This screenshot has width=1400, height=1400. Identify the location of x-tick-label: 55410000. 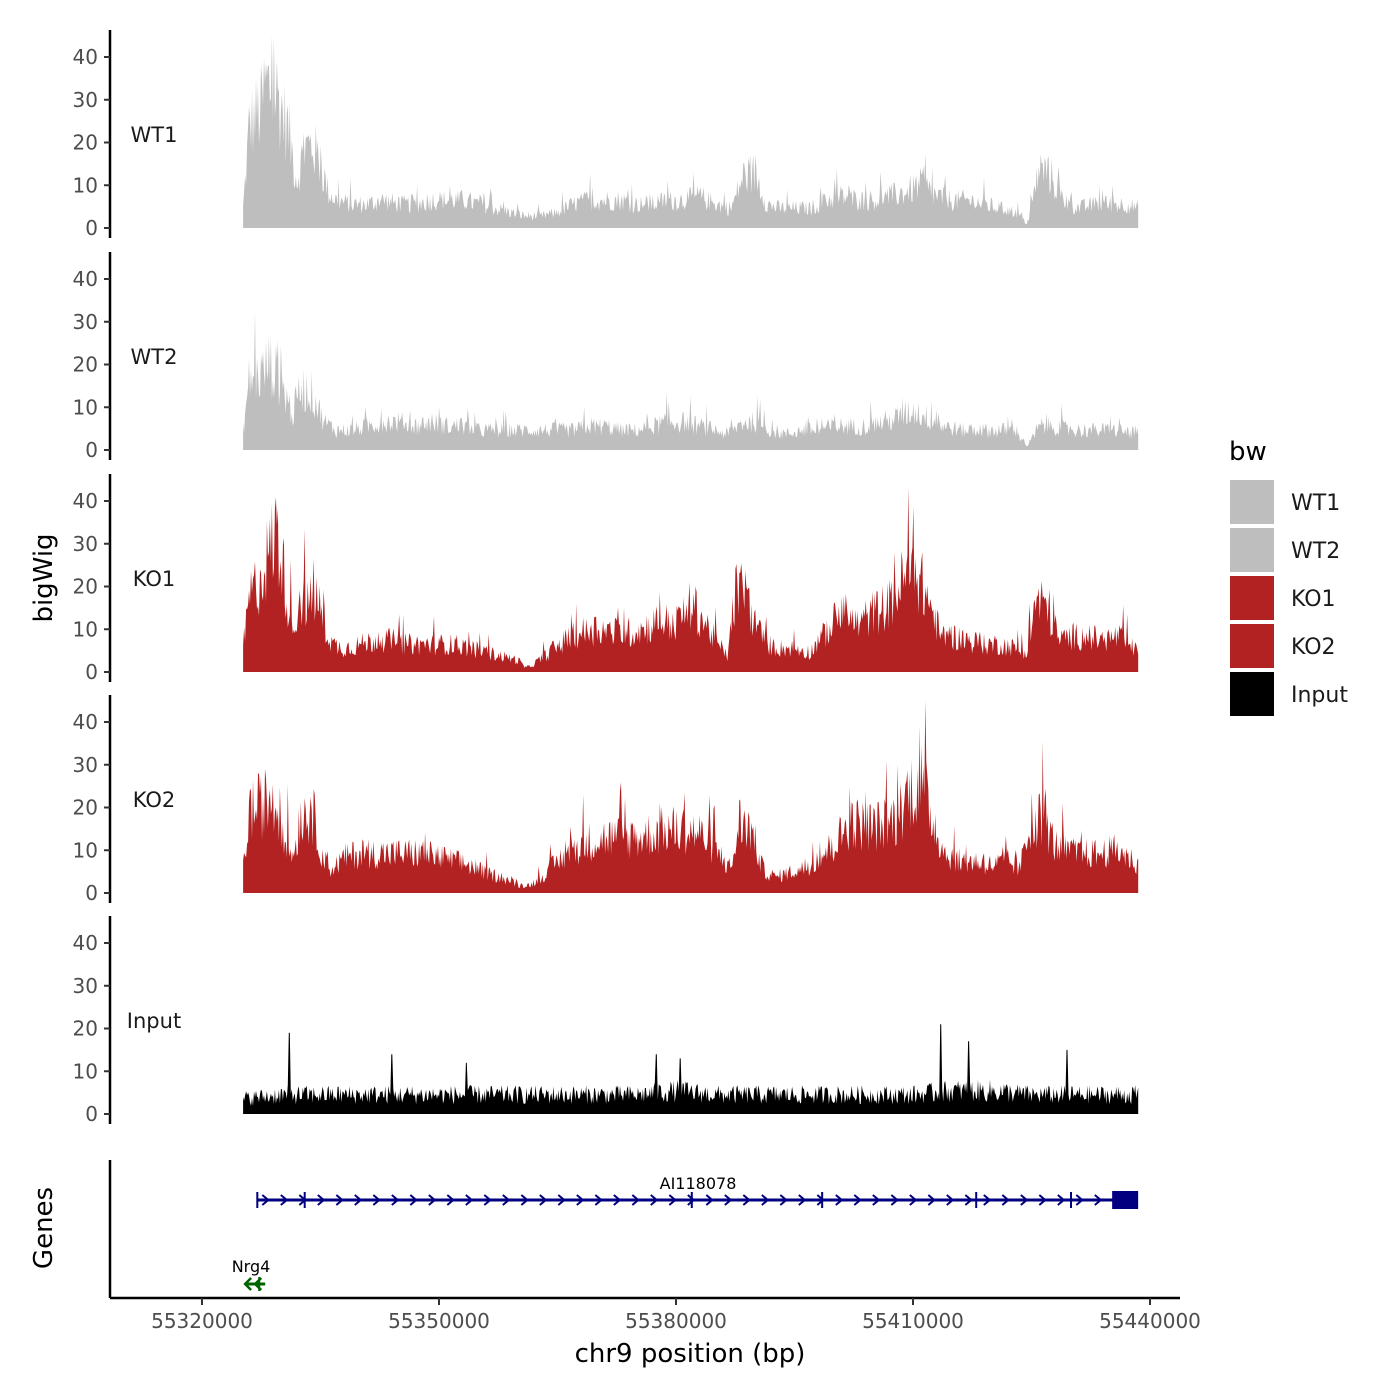
(913, 1321).